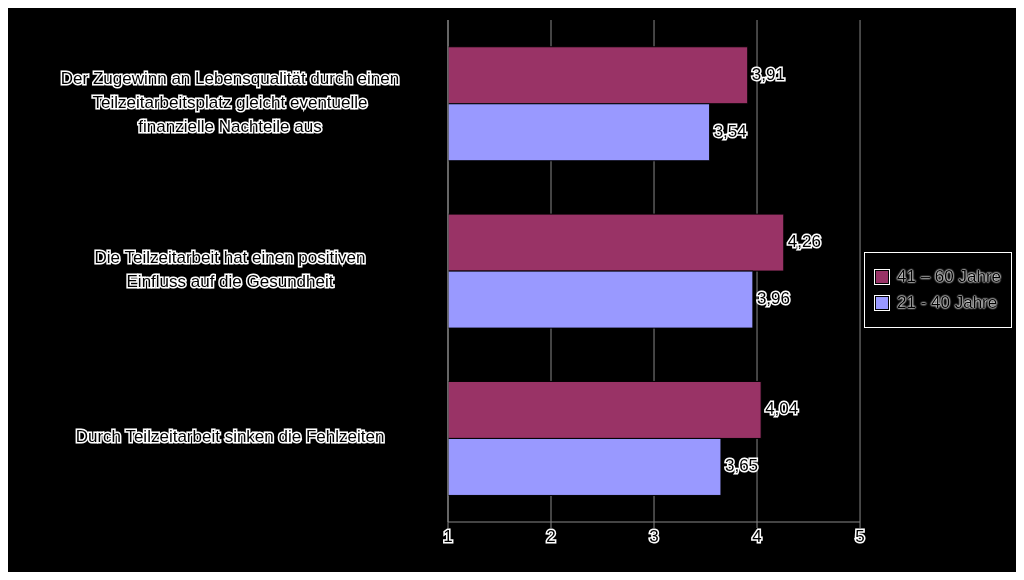 The image size is (1024, 580). Describe the element at coordinates (448, 536) in the screenshot. I see `x-tick-label: 1` at that location.